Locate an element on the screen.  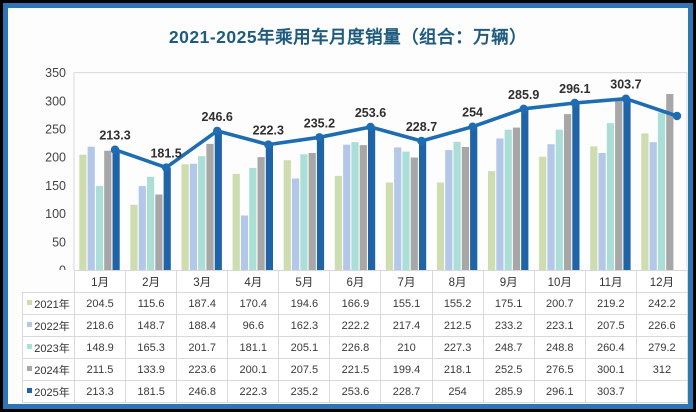
value-cell: 223.6 is located at coordinates (202, 369).